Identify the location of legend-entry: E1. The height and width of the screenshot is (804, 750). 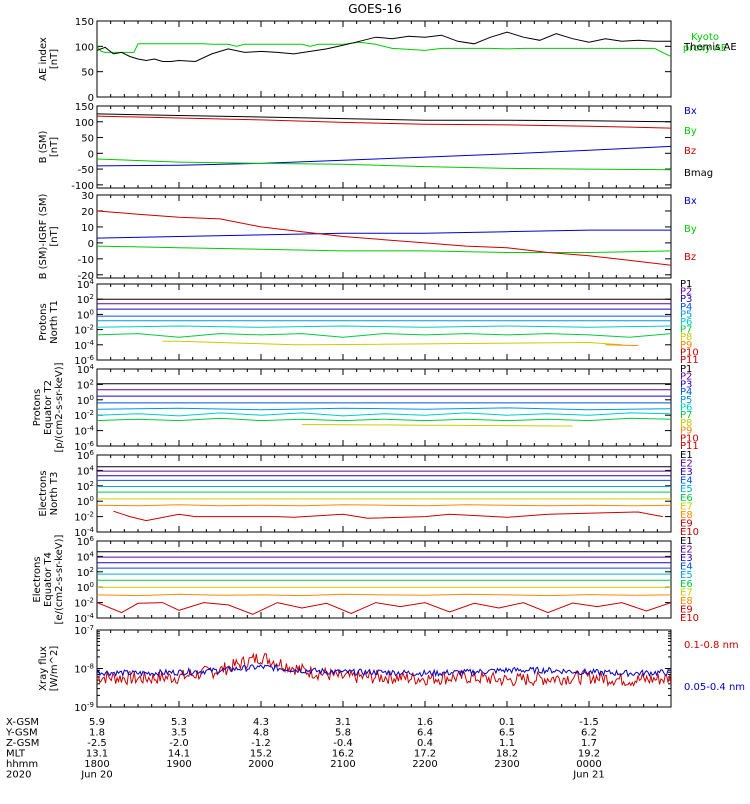
(686, 541).